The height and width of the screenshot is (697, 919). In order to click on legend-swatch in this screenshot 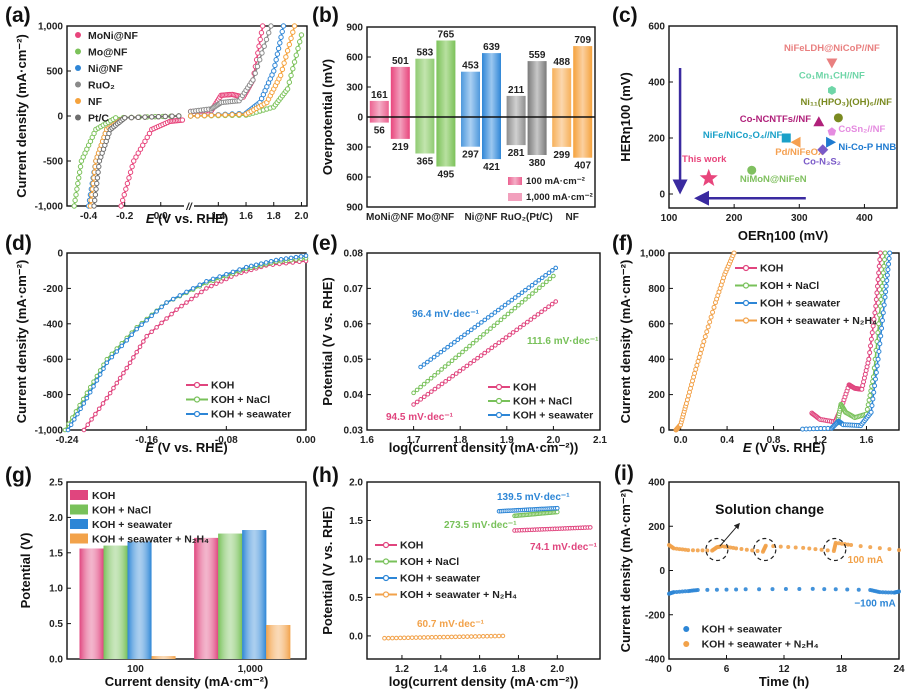, I will do `click(79, 509)`.